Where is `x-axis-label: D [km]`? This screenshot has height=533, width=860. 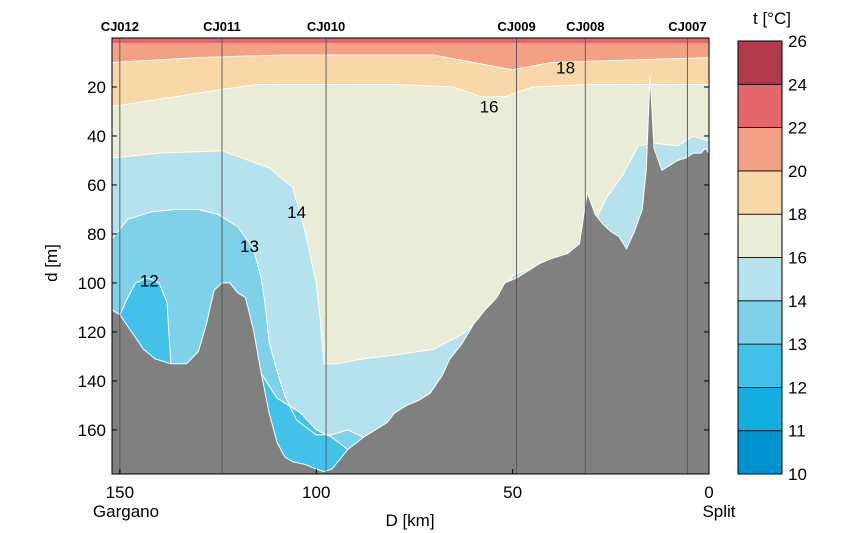 x-axis-label: D [km] is located at coordinates (409, 520).